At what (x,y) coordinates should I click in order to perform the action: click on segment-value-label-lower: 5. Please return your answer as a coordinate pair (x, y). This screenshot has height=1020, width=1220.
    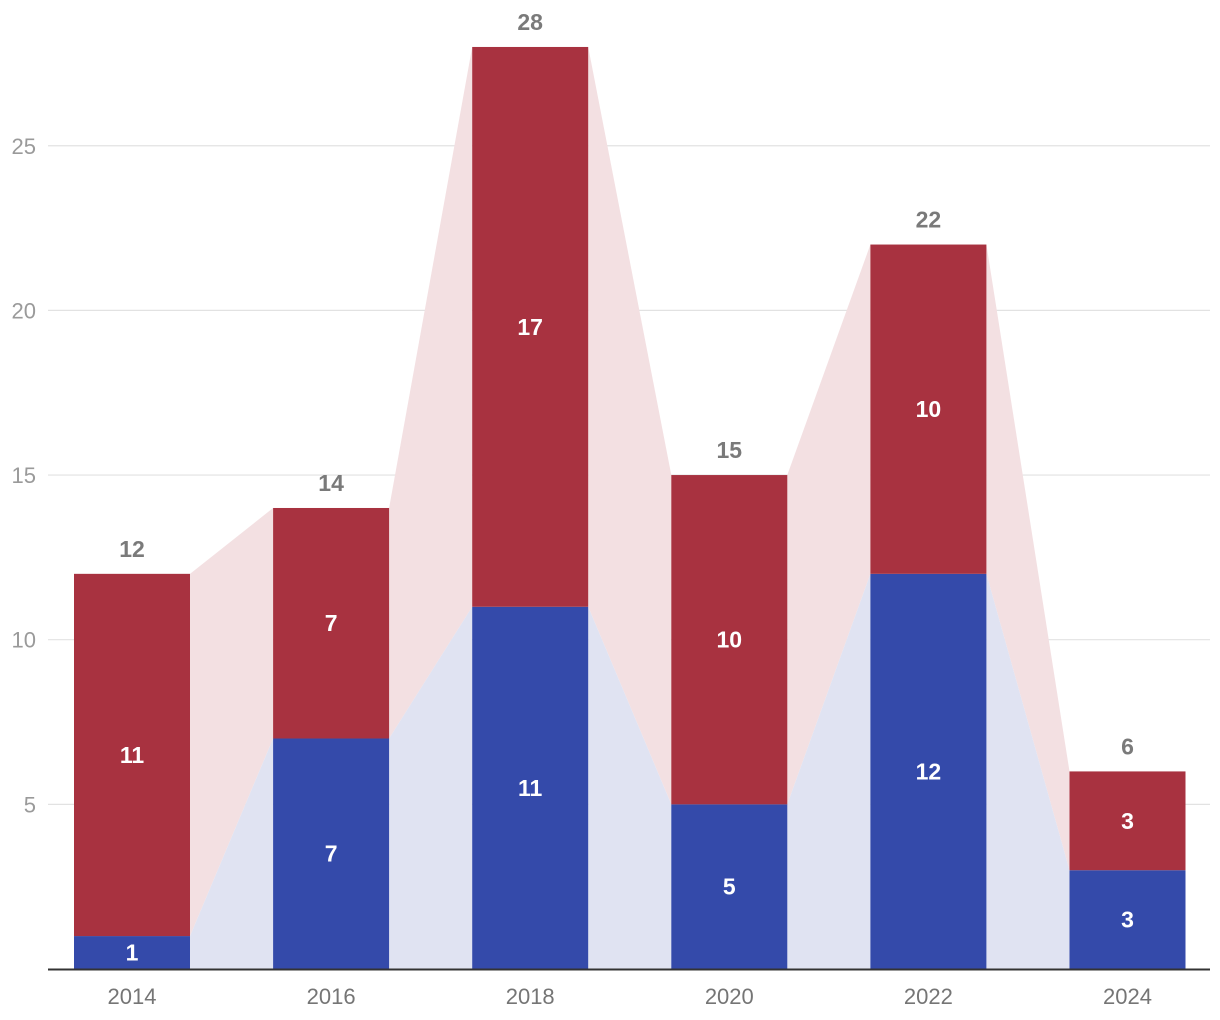
    Looking at the image, I should click on (729, 887).